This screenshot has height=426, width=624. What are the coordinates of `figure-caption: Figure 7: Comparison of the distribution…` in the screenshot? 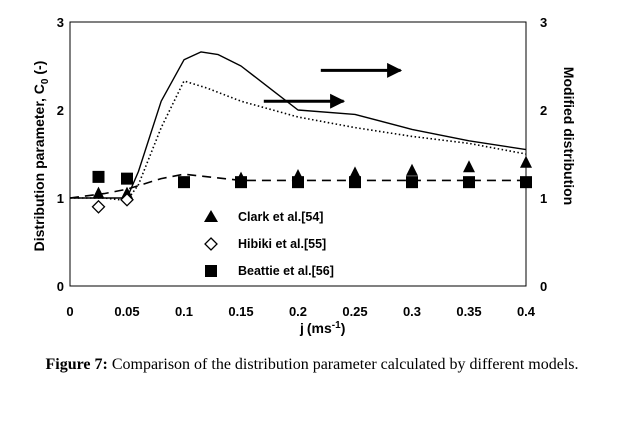 It's located at (312, 365).